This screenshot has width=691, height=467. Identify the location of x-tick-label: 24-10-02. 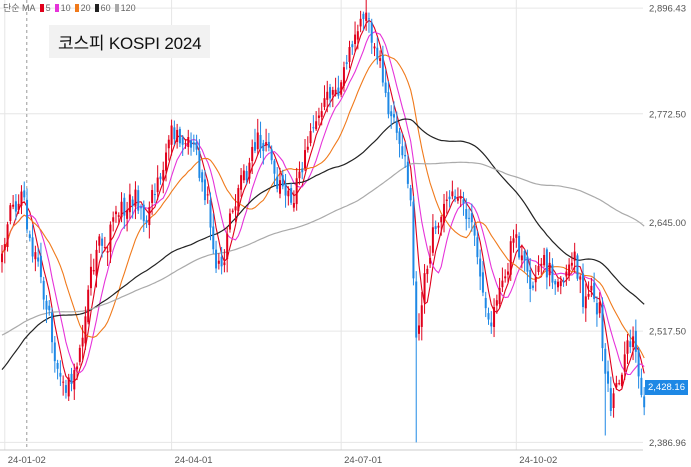
(538, 460).